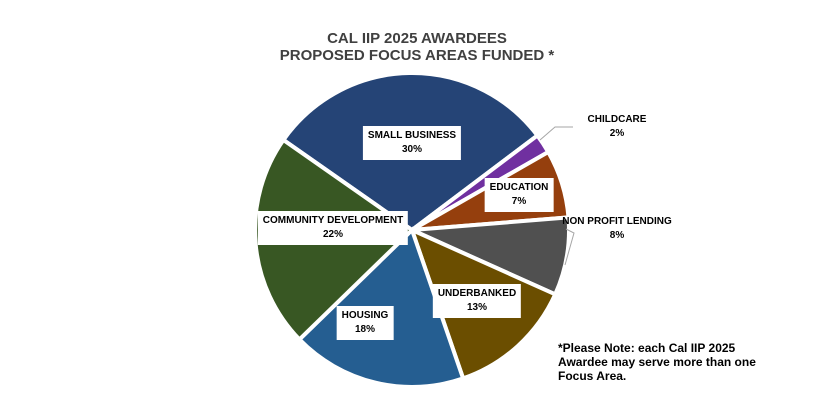 The width and height of the screenshot is (834, 415). What do you see at coordinates (417, 55) in the screenshot?
I see `chart-title-line2: PROPOSED FOCUS AREAS FUNDED *` at bounding box center [417, 55].